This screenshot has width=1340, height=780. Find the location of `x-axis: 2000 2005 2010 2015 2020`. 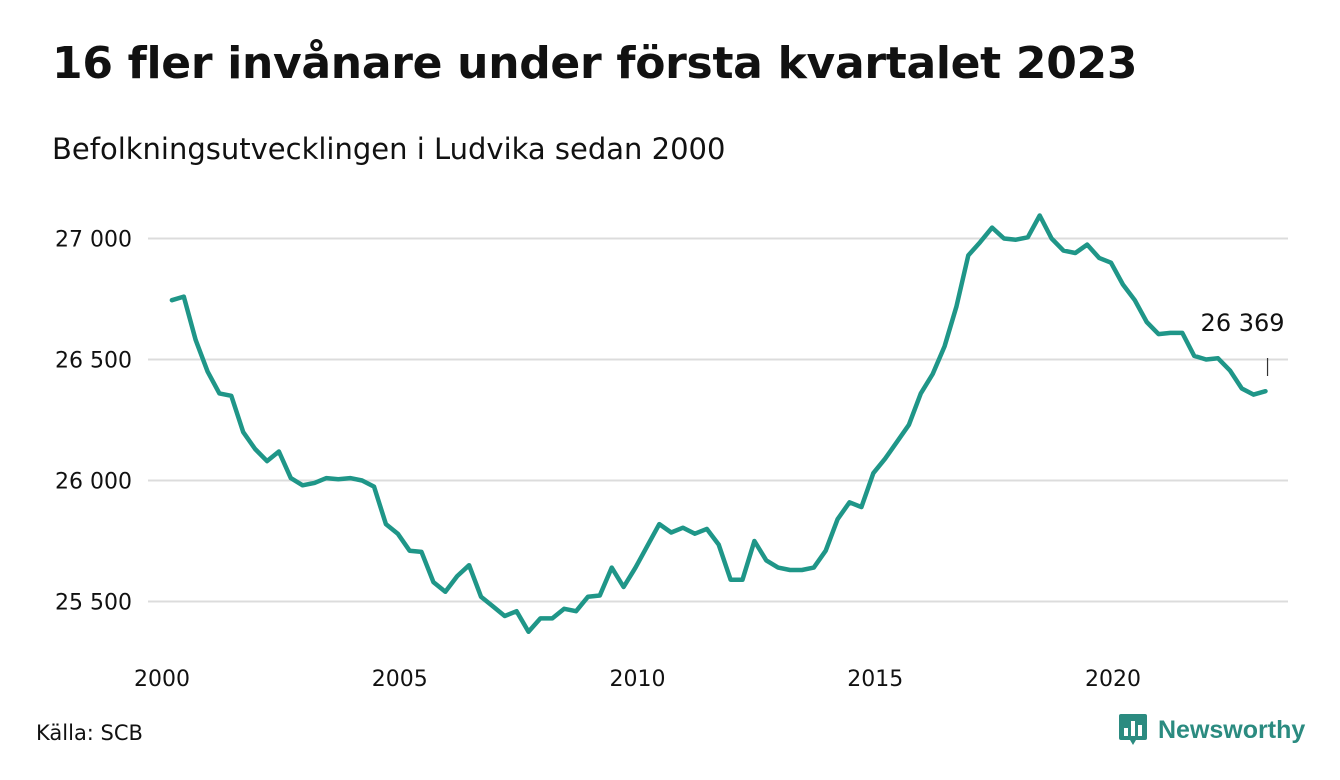

x-axis: 2000 2005 2010 2015 2020 is located at coordinates (637, 679).